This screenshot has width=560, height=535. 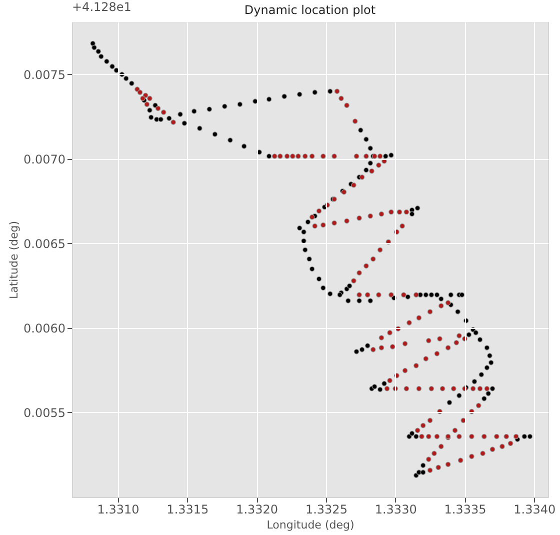 What do you see at coordinates (310, 525) in the screenshot?
I see `x-axis-title: Longitude (deg)` at bounding box center [310, 525].